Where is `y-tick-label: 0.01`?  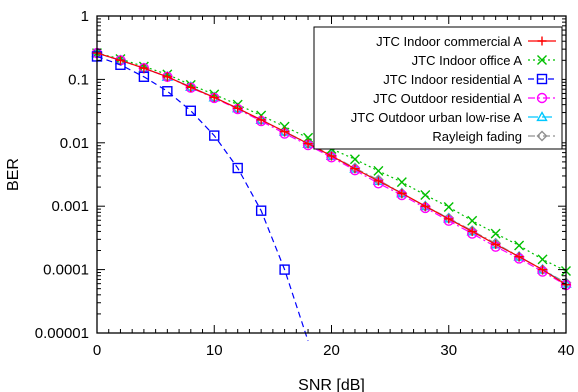 y-tick-label: 0.01 is located at coordinates (74, 143).